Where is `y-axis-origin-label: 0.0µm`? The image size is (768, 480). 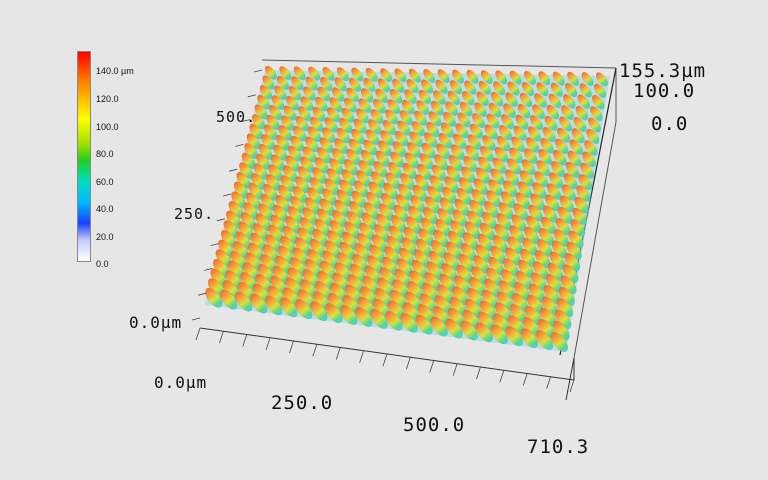 y-axis-origin-label: 0.0µm is located at coordinates (156, 322).